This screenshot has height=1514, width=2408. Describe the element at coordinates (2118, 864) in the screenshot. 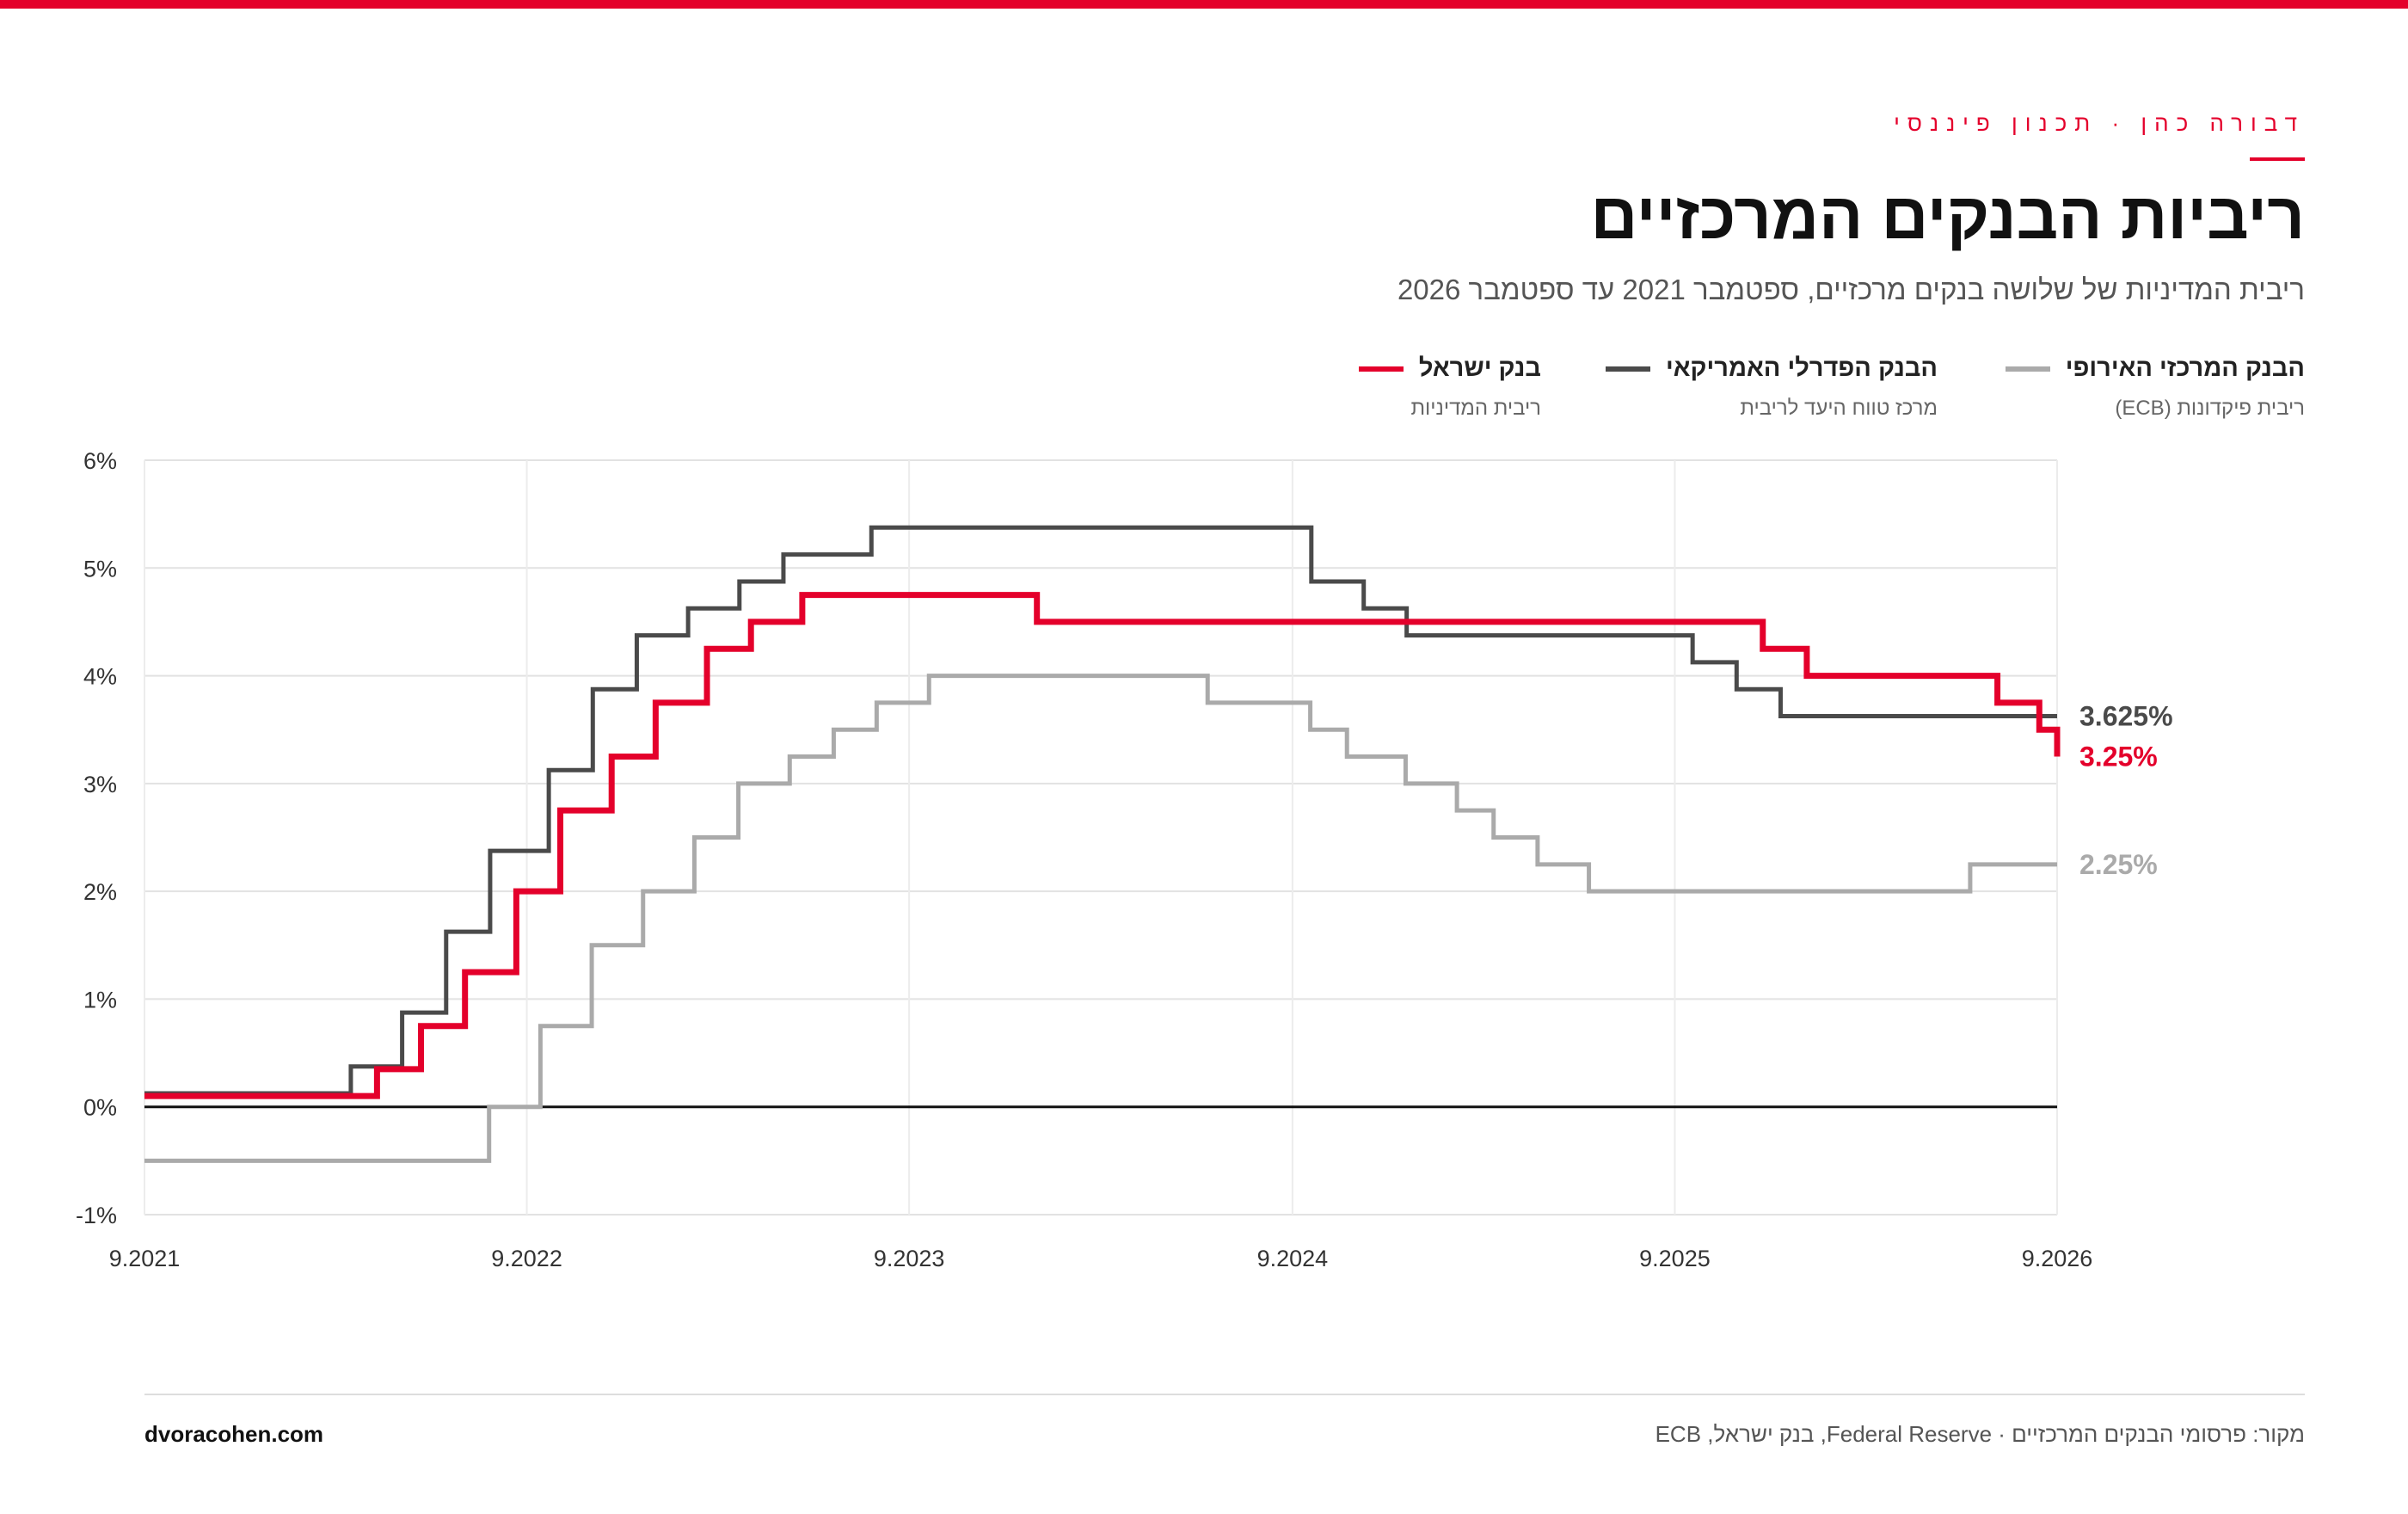

I see `end-label-ecb: 2.25%` at that location.